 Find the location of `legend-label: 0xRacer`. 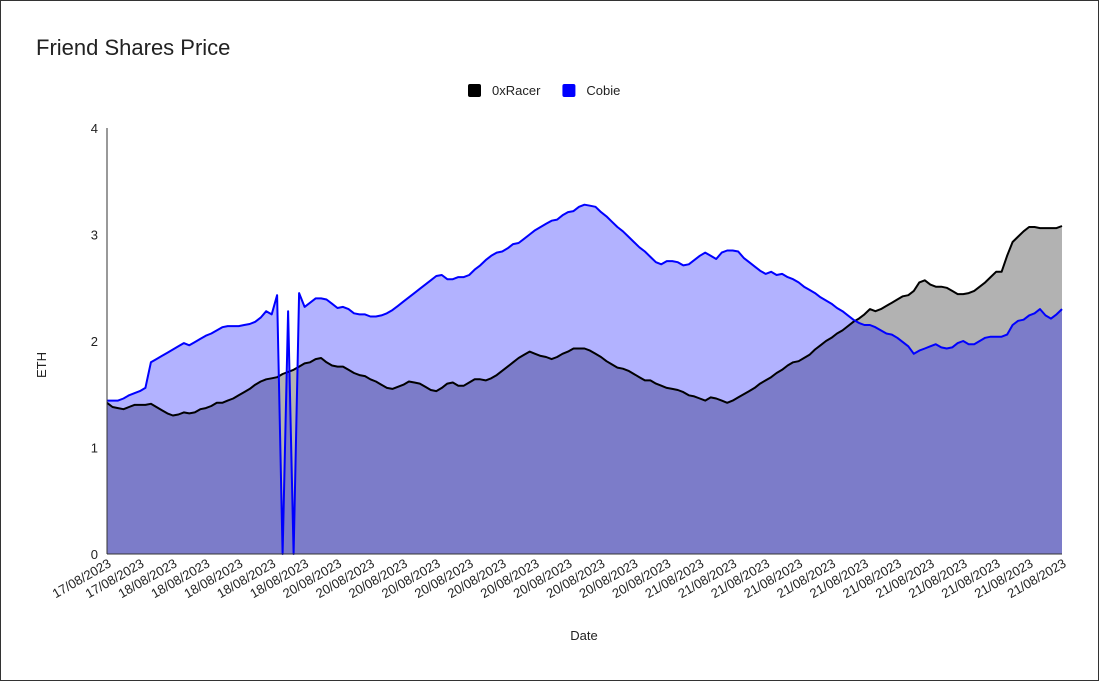

legend-label: 0xRacer is located at coordinates (516, 90).